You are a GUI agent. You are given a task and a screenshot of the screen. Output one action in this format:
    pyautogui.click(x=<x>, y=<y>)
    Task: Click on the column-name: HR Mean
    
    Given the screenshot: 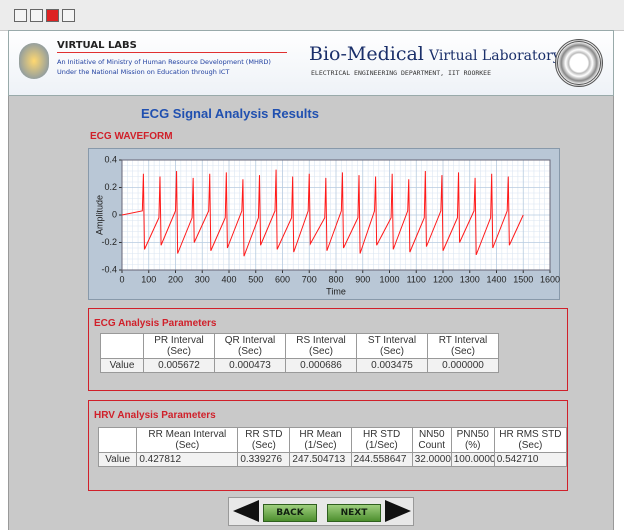 What is the action you would take?
    pyautogui.click(x=320, y=434)
    